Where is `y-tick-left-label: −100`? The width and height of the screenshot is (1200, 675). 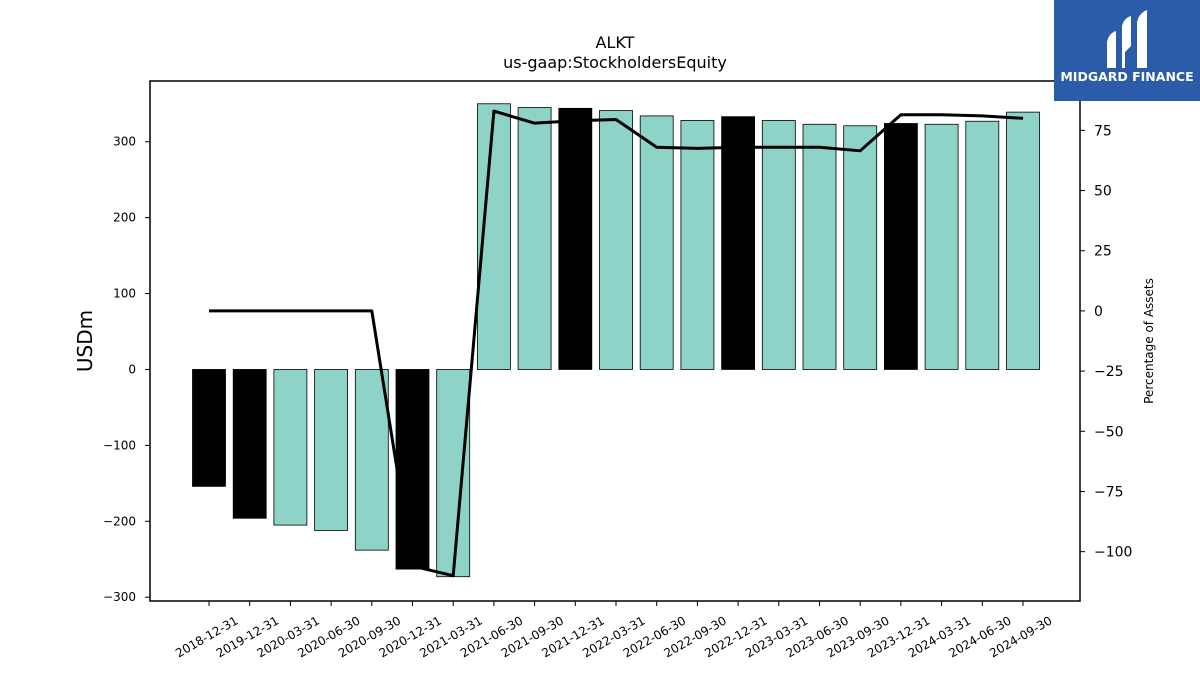
y-tick-left-label: −100 is located at coordinates (119, 445).